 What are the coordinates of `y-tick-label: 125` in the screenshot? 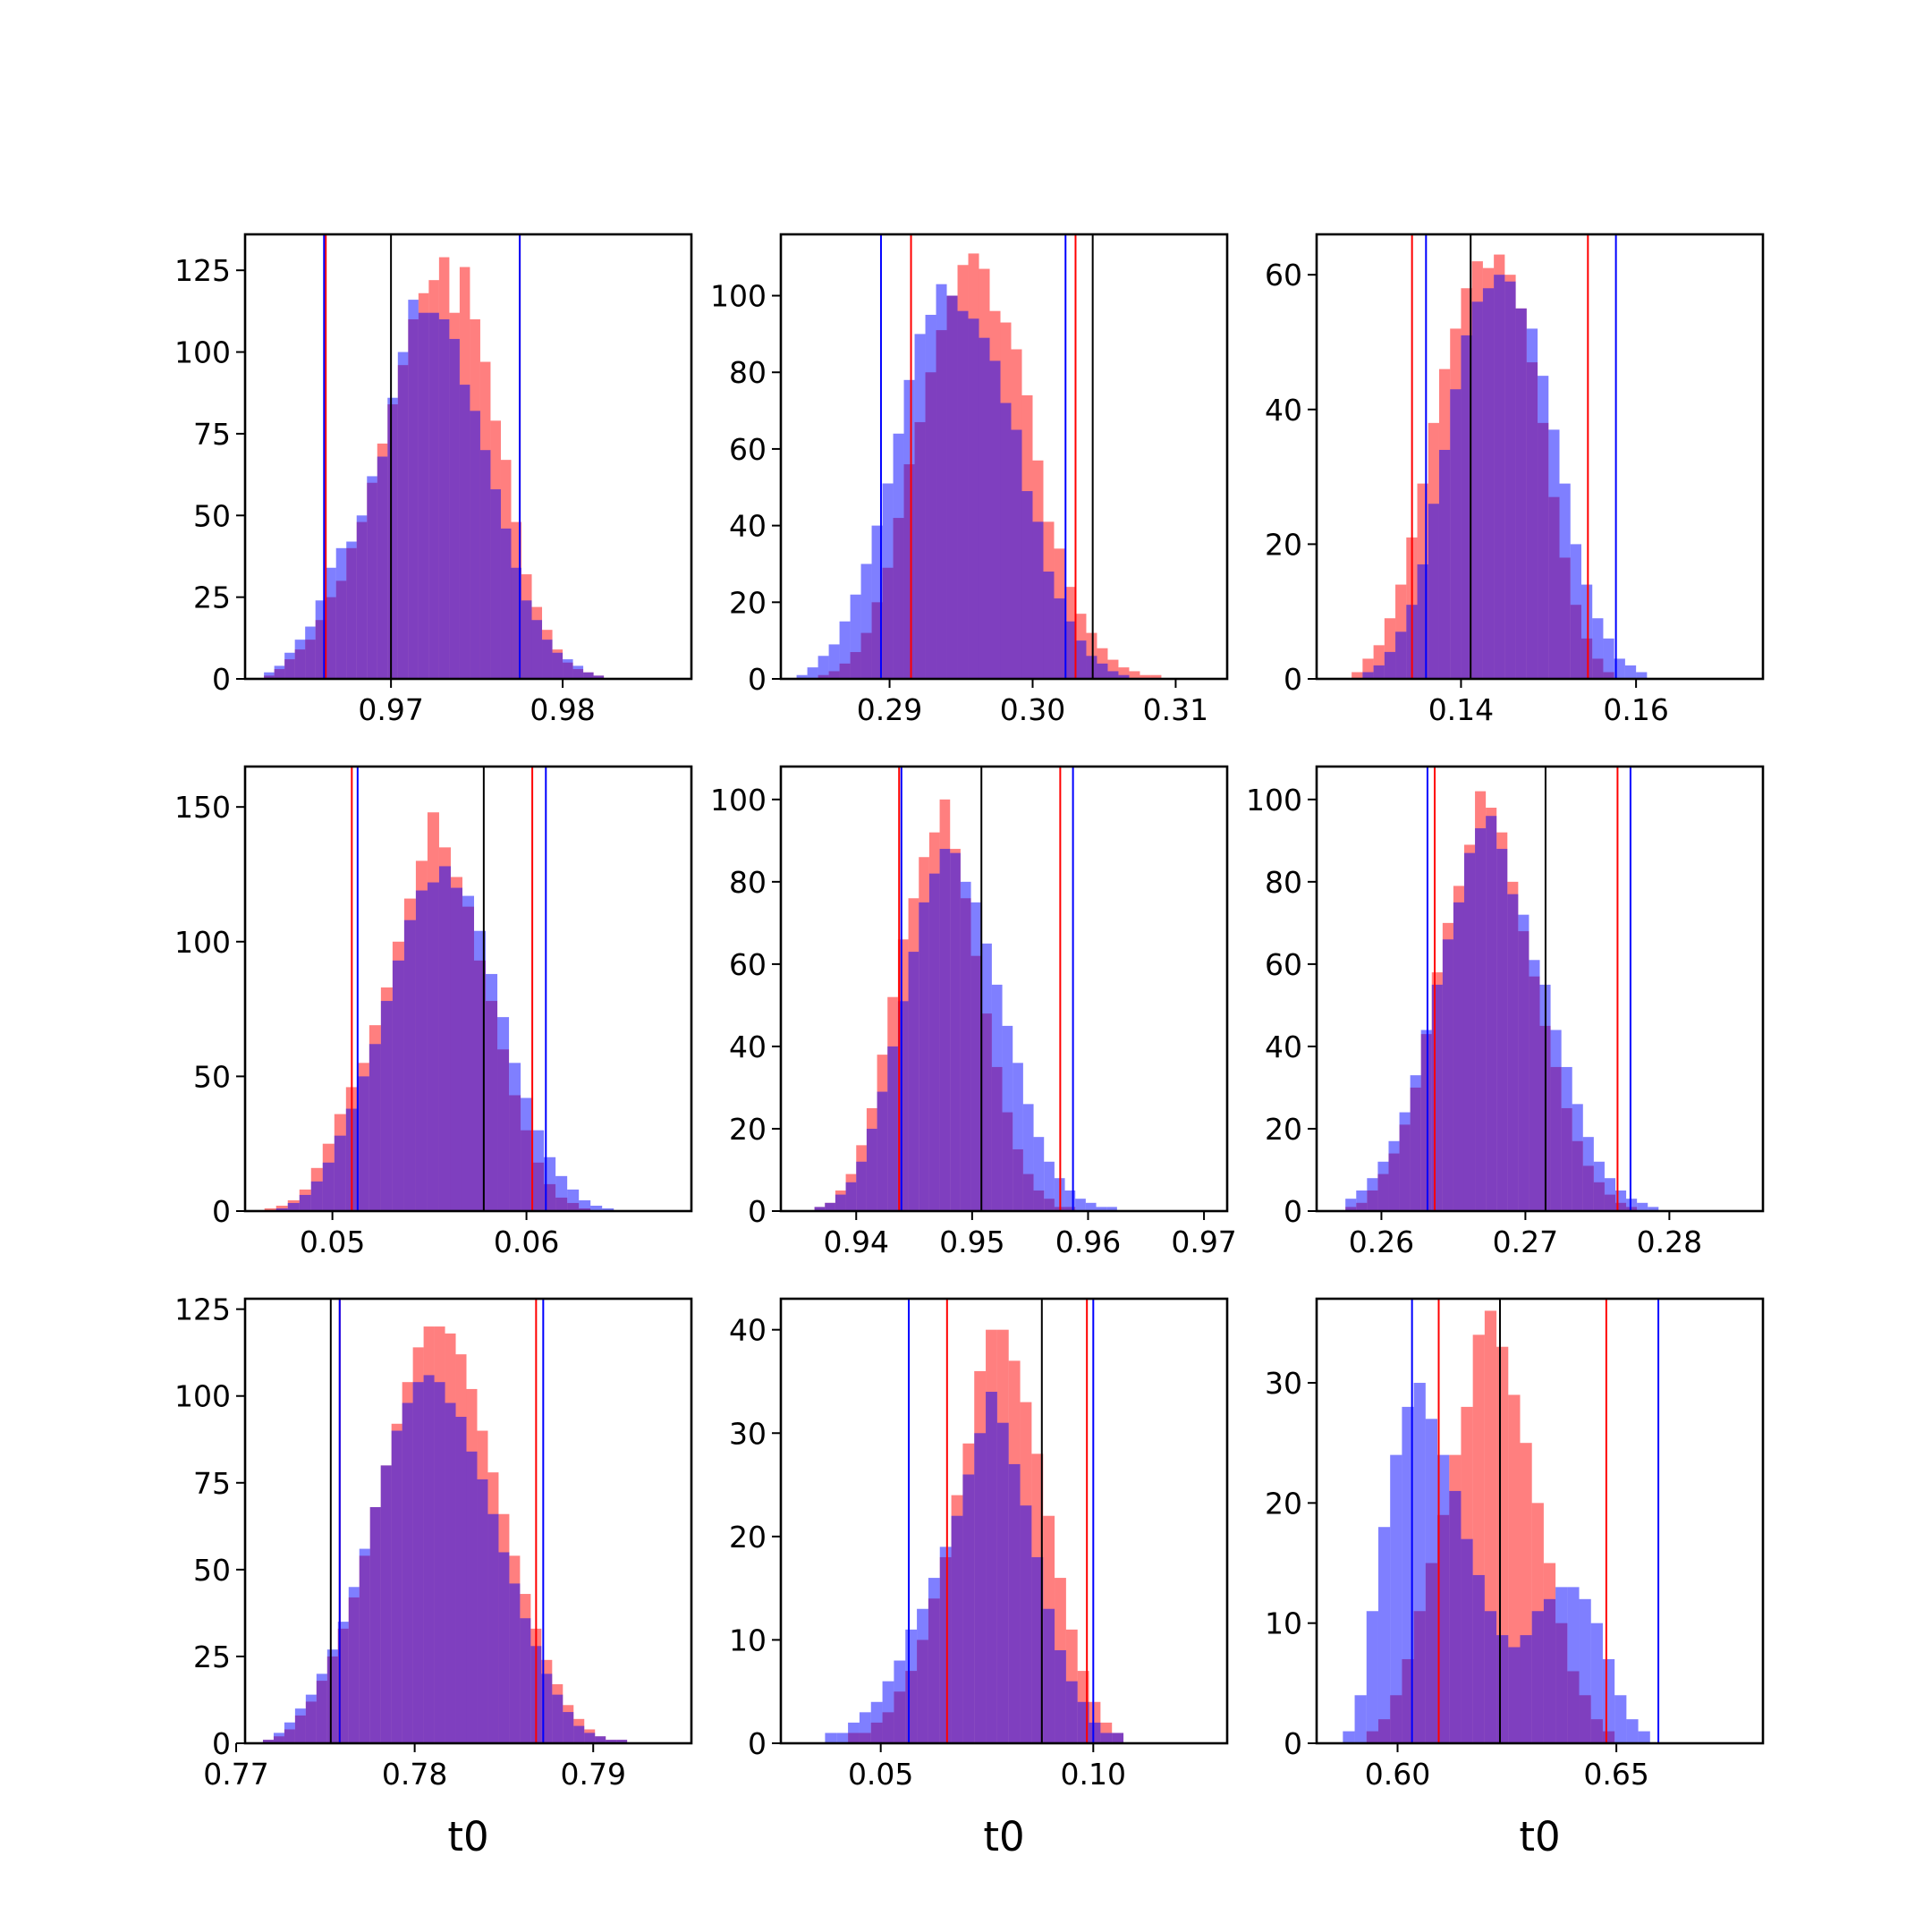 It's located at (202, 1309).